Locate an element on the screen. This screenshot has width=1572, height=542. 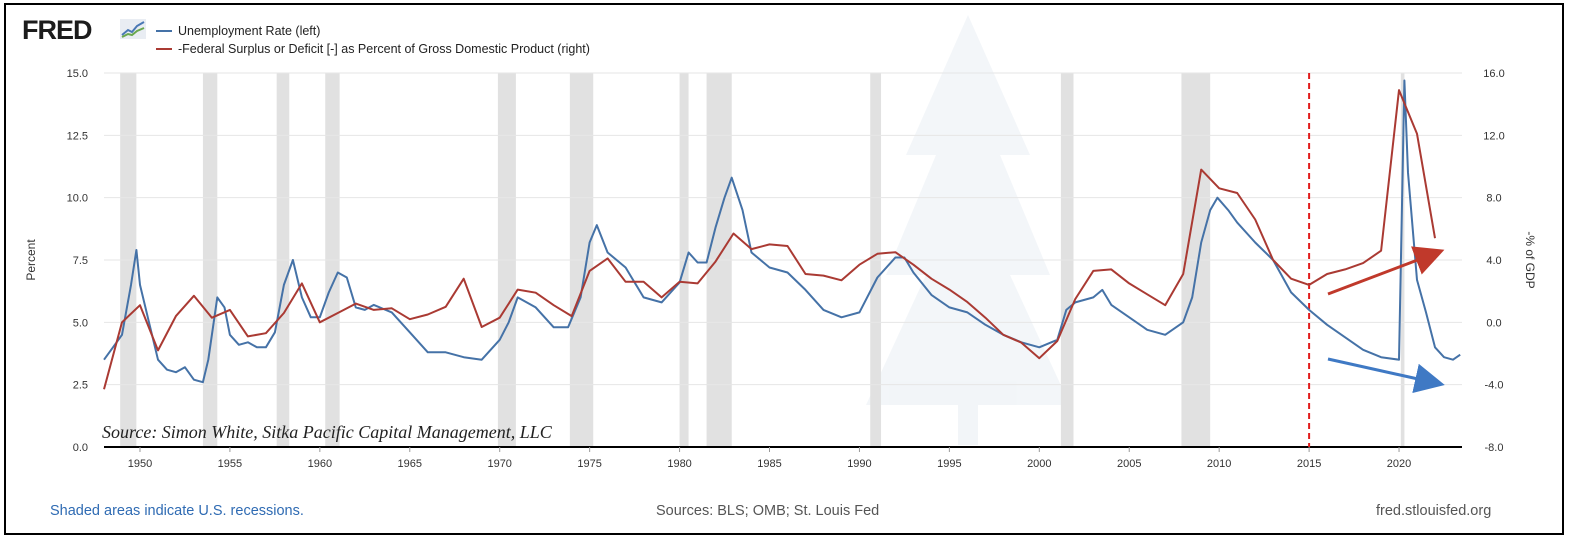
x-tick-label: 1985 is located at coordinates (769, 464).